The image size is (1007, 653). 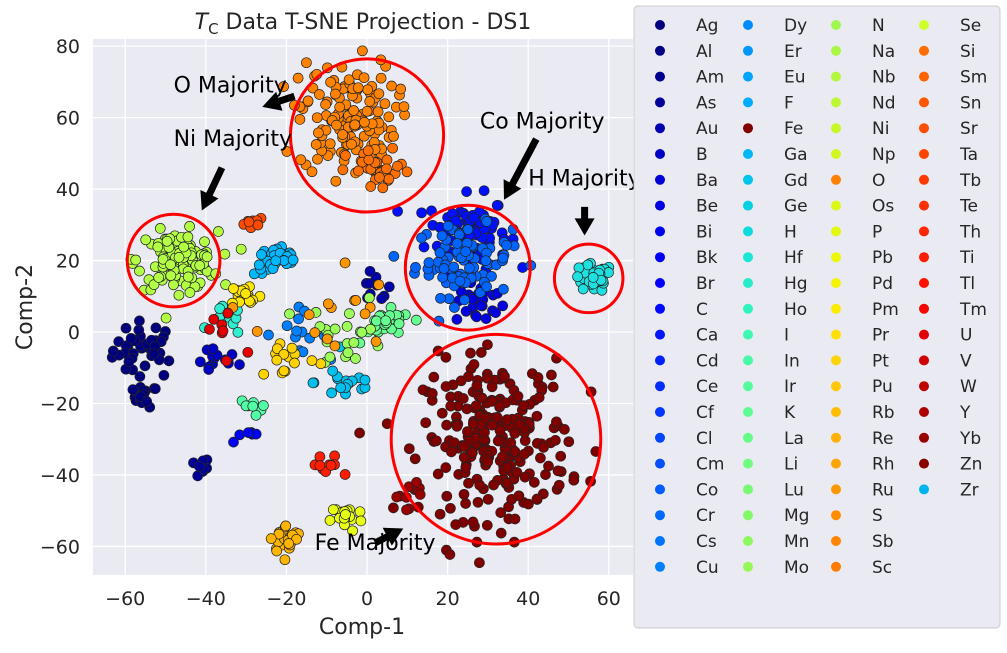 I want to click on data-point-zr, so click(x=333, y=371).